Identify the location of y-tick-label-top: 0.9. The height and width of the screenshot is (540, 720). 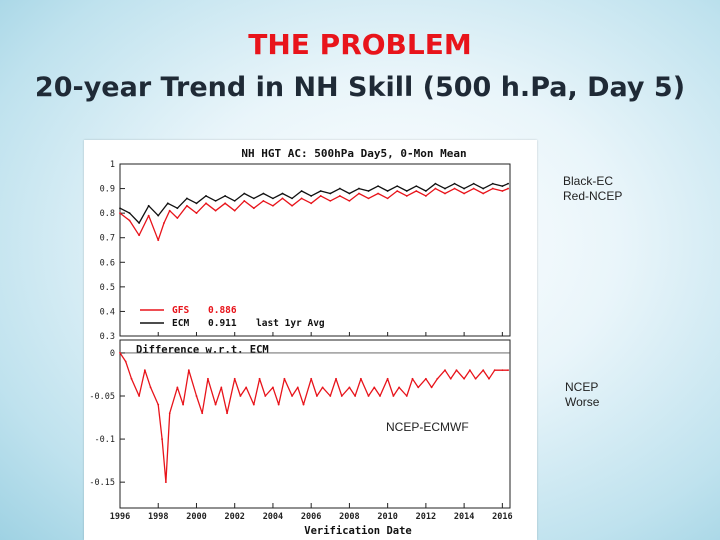
(107, 190).